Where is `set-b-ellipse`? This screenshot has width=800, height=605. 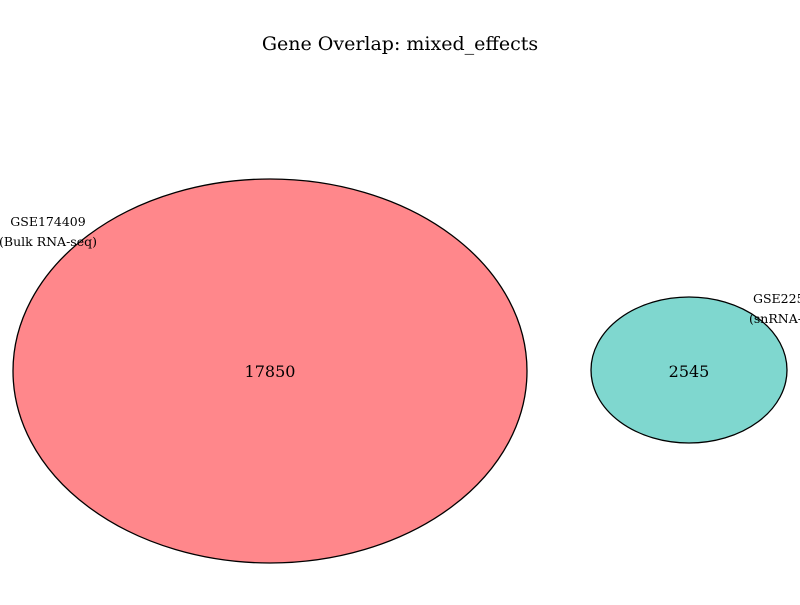 set-b-ellipse is located at coordinates (689, 370).